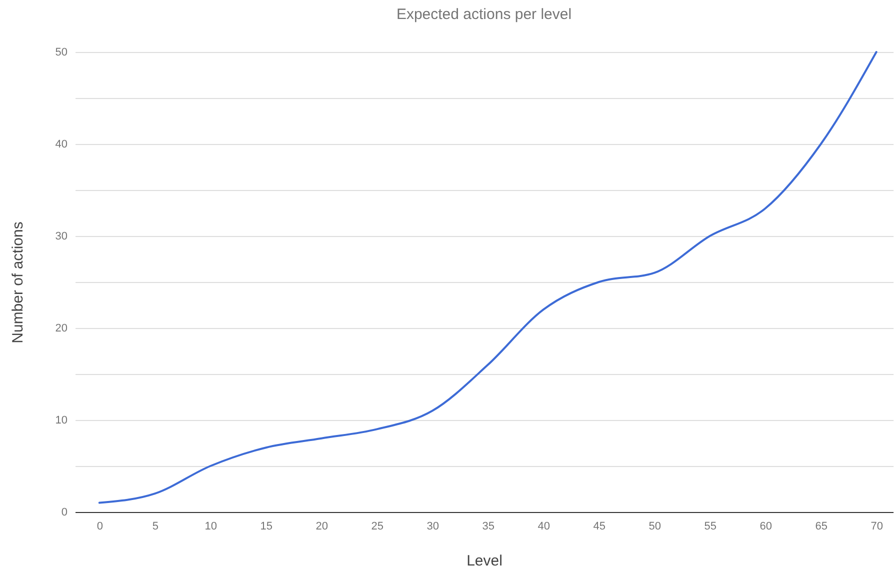  Describe the element at coordinates (599, 526) in the screenshot. I see `x-tick-label: 45` at that location.